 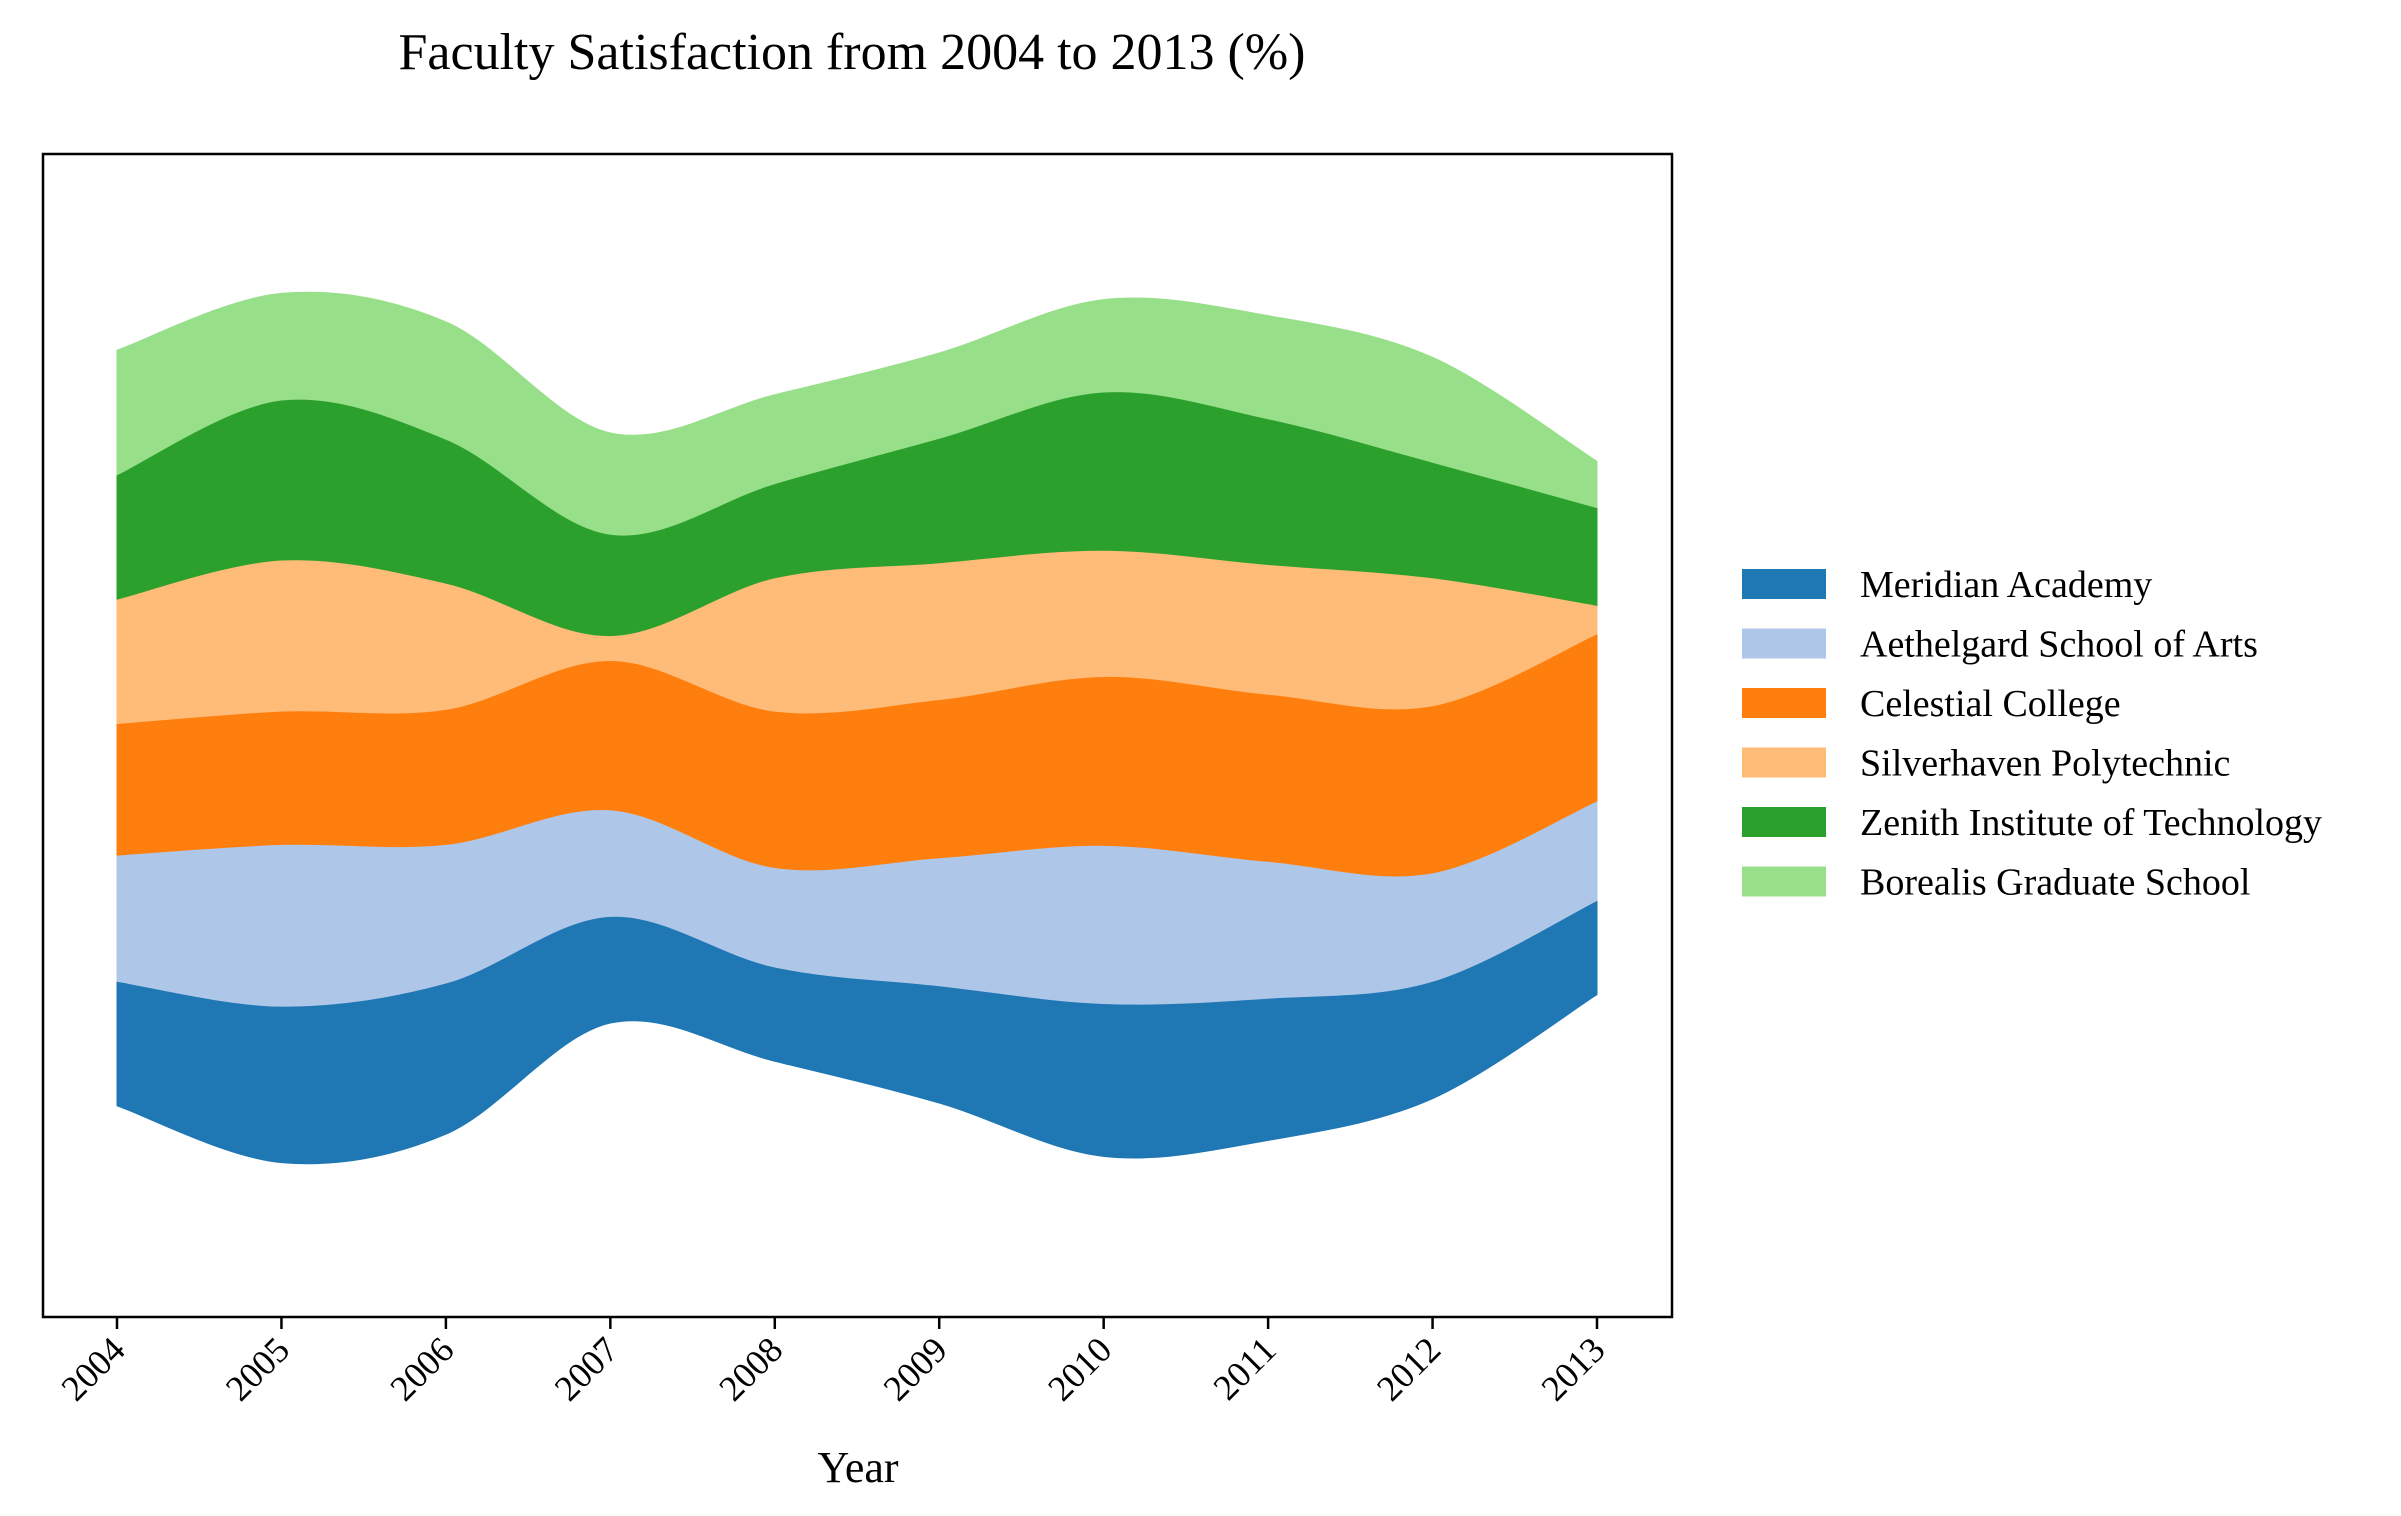 I want to click on x-tick-label: 2004, so click(x=92, y=1368).